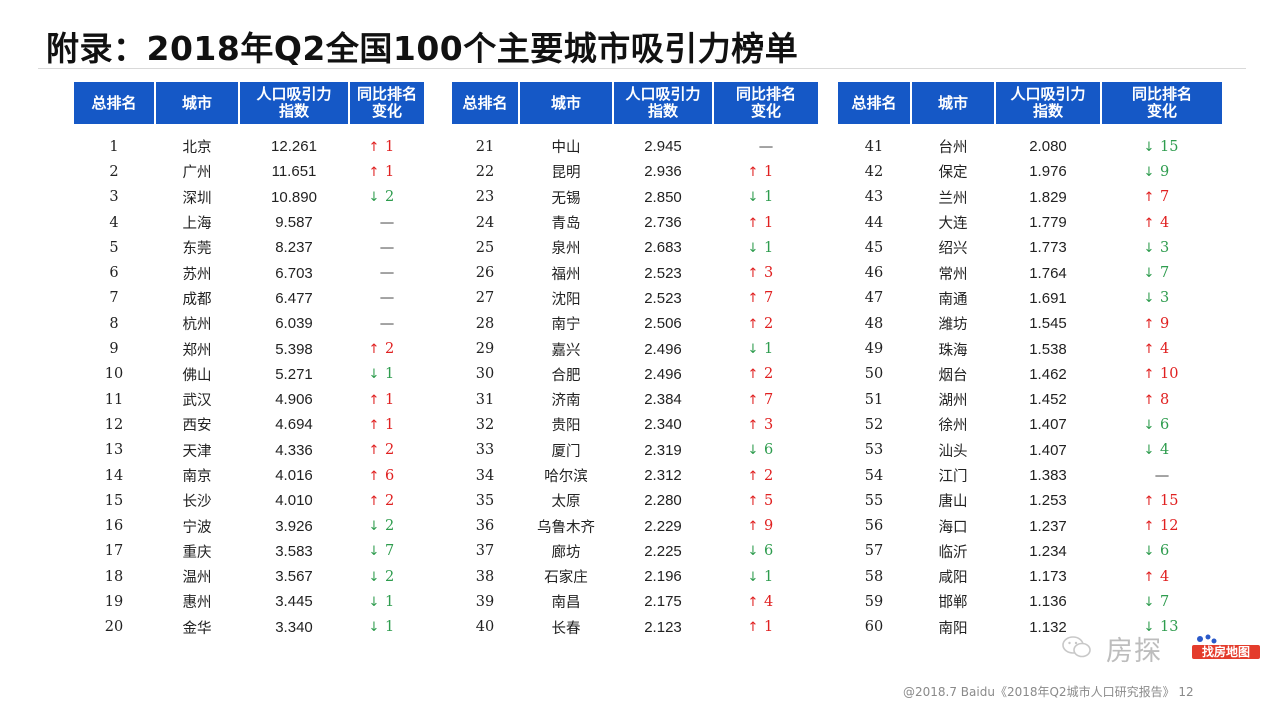 The image size is (1280, 720). I want to click on header-index-text: 指数, so click(662, 111).